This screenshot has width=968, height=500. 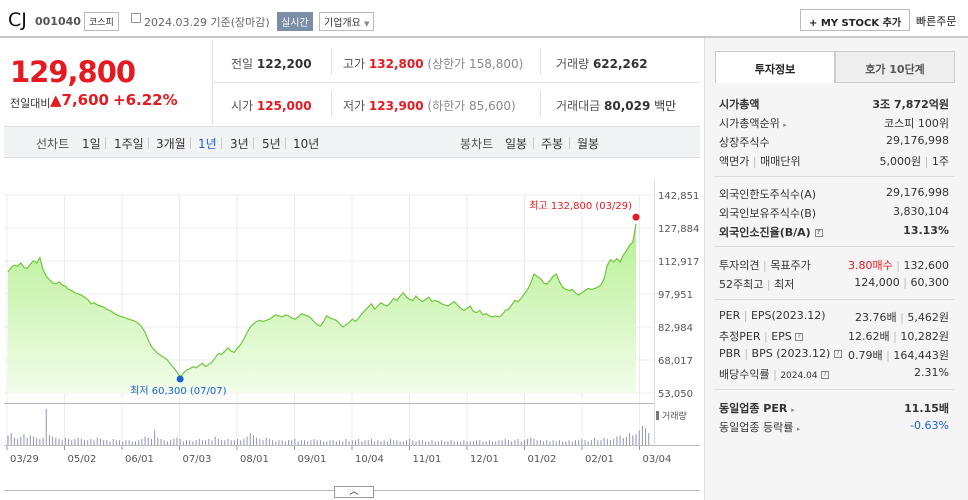 I want to click on divider, so click(x=456, y=82).